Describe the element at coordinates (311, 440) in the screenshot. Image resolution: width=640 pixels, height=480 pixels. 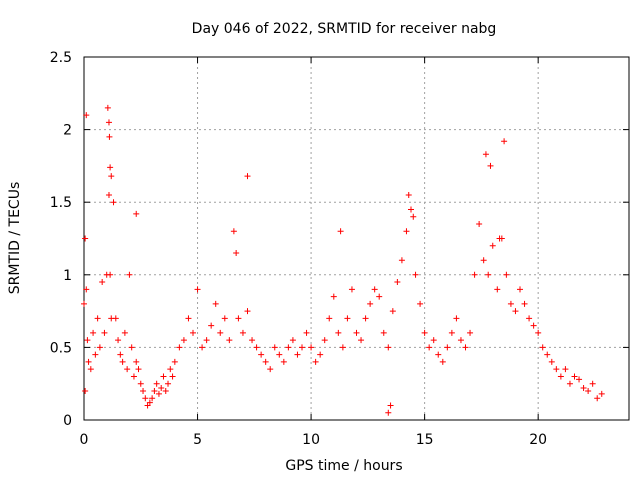
I see `x-tick-label: 10` at that location.